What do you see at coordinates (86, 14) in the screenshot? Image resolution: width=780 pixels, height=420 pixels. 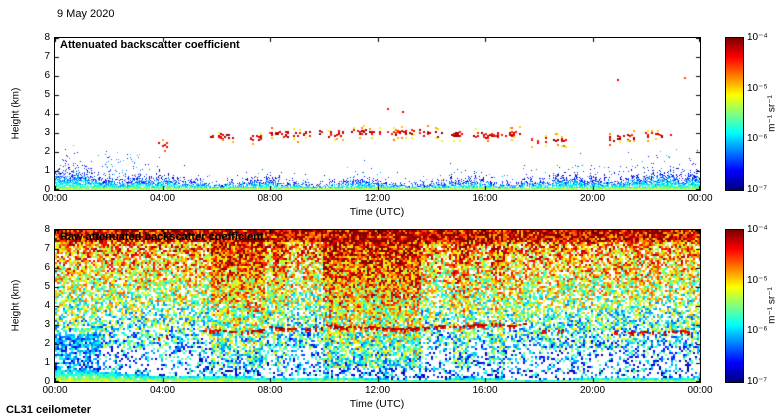 I see `date-label: 9 May 2020` at bounding box center [86, 14].